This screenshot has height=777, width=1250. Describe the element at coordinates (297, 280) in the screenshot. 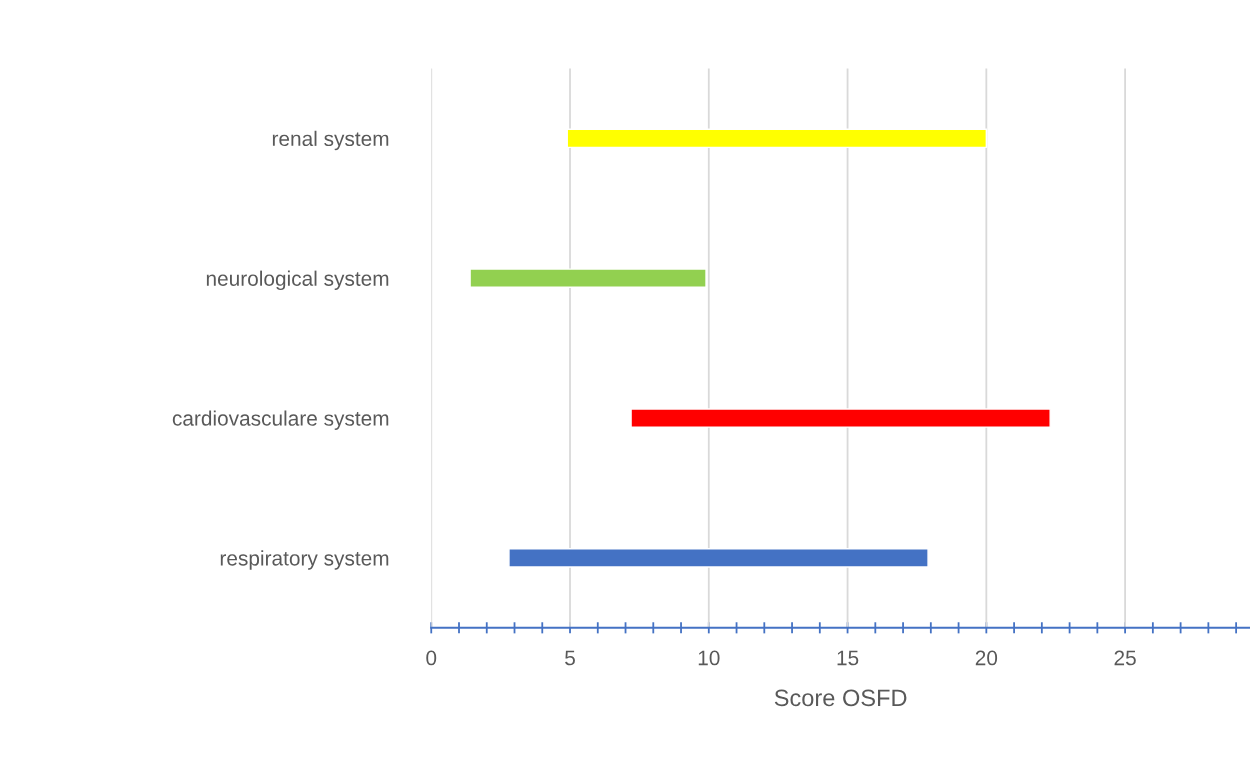

I see `y-tick-label: neurological system` at that location.